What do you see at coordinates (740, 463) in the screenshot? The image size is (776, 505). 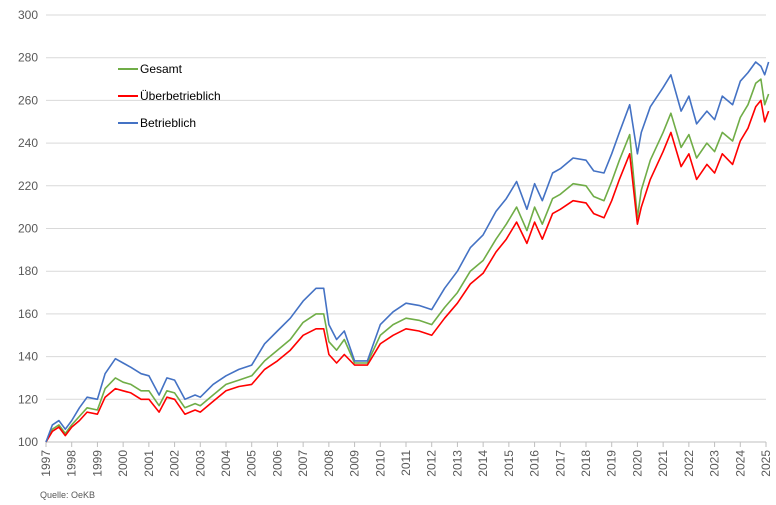 I see `x-tick-label: 2024` at bounding box center [740, 463].